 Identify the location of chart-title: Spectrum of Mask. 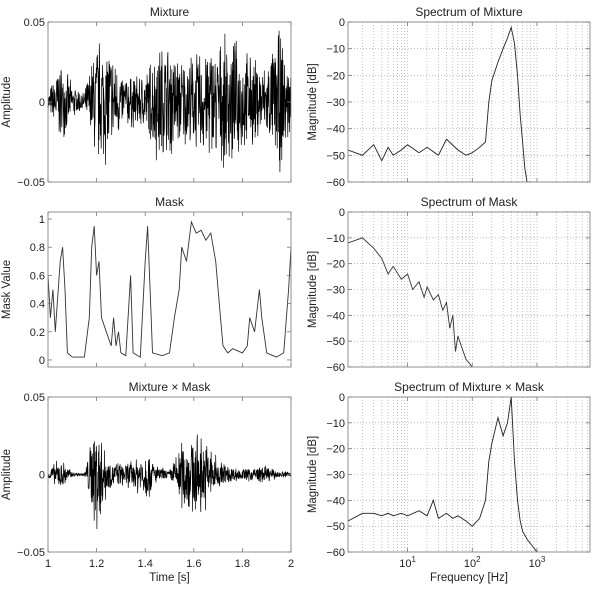
(470, 202).